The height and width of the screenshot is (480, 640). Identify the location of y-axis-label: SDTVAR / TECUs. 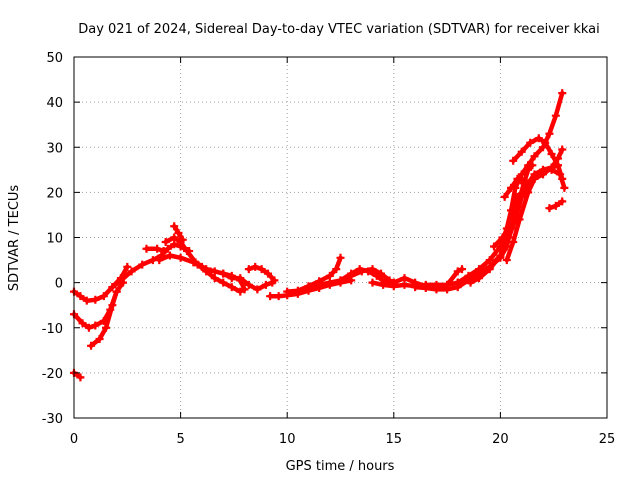
(14, 238).